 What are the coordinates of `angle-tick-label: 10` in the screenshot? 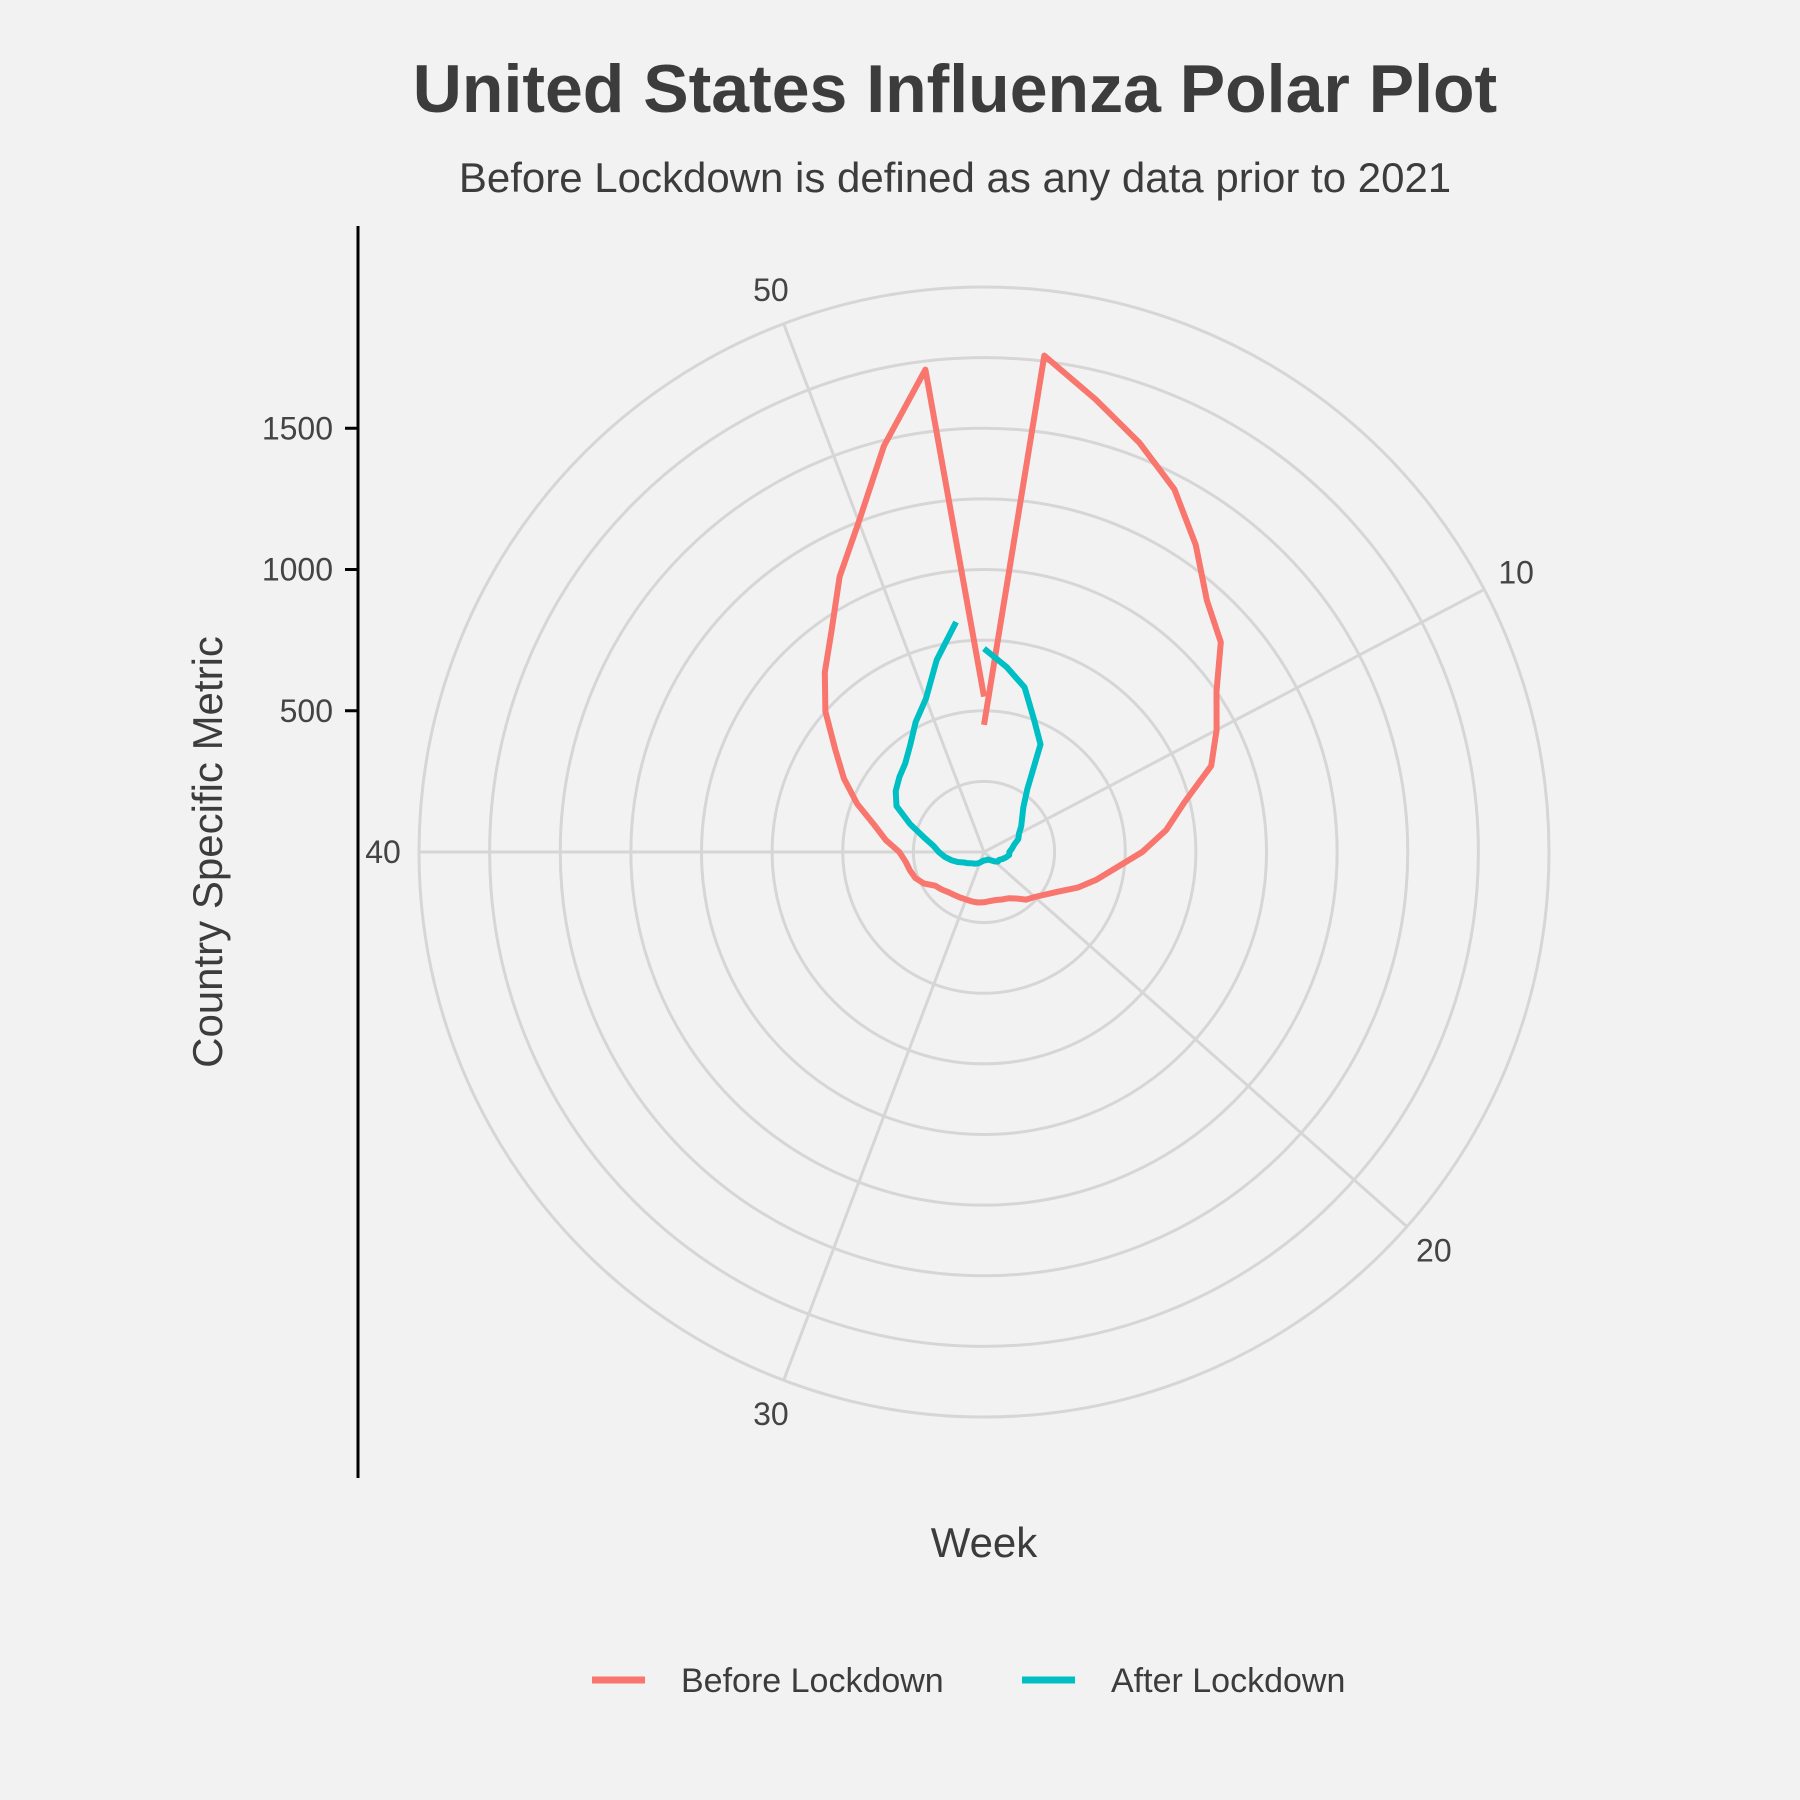 It's located at (1516, 573).